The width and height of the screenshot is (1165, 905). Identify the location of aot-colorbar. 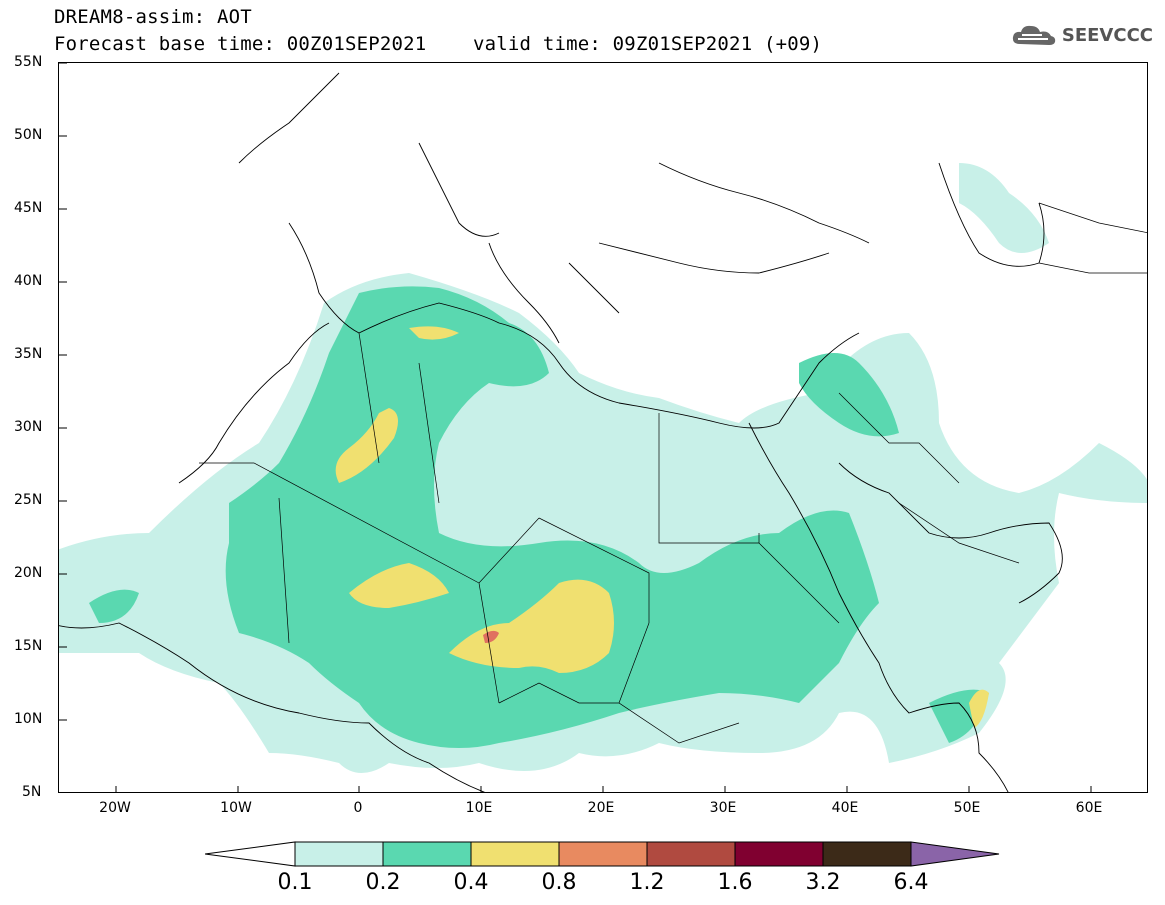
(602, 854).